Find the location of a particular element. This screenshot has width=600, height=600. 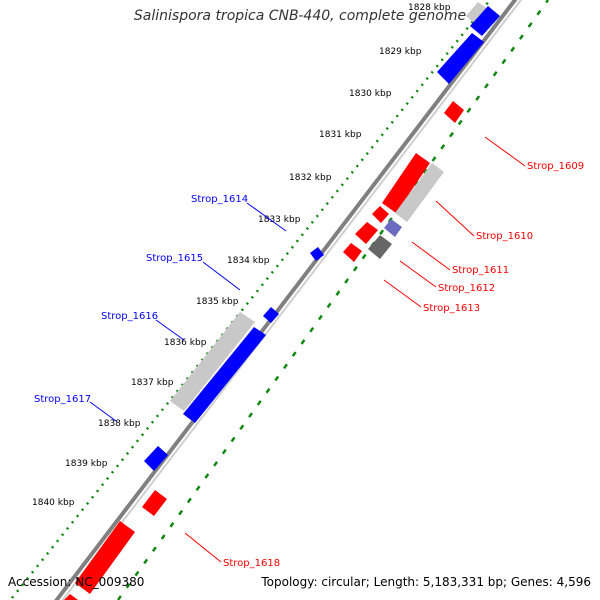

gene-label-strop-1609: Strop_1609 is located at coordinates (555, 166).